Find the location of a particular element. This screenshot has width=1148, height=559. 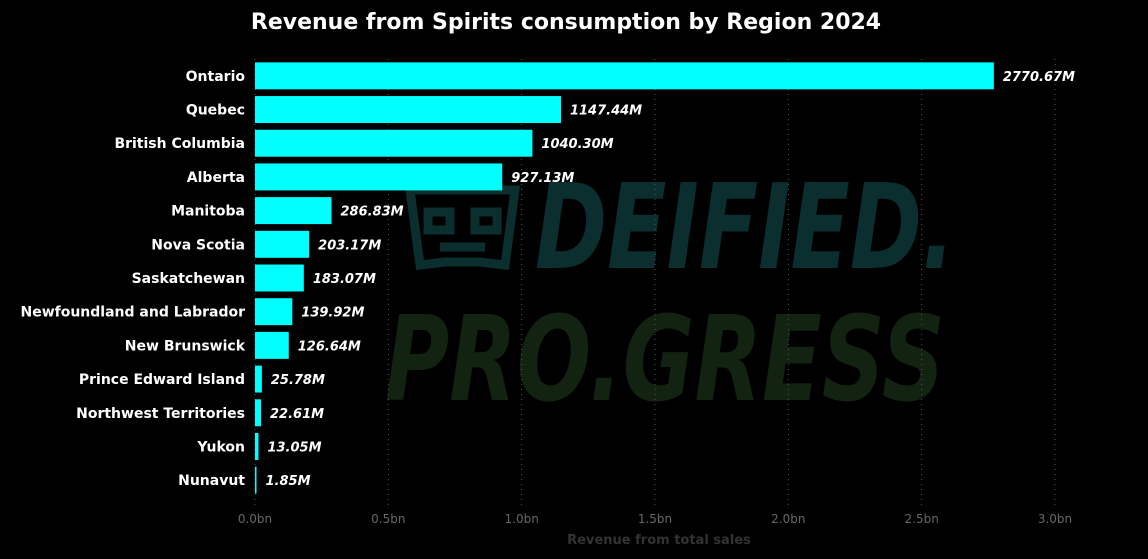

value-label: 203.17M is located at coordinates (349, 245).